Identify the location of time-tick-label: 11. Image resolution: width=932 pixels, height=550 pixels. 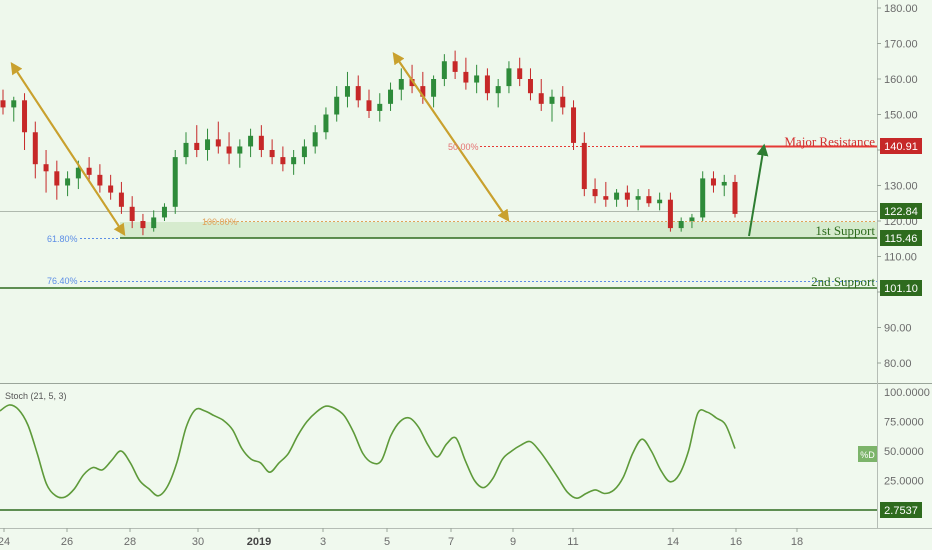
(572, 542).